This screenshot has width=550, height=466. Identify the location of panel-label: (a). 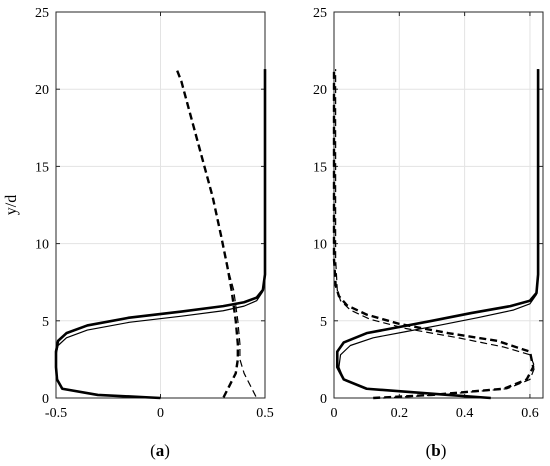
(160, 450).